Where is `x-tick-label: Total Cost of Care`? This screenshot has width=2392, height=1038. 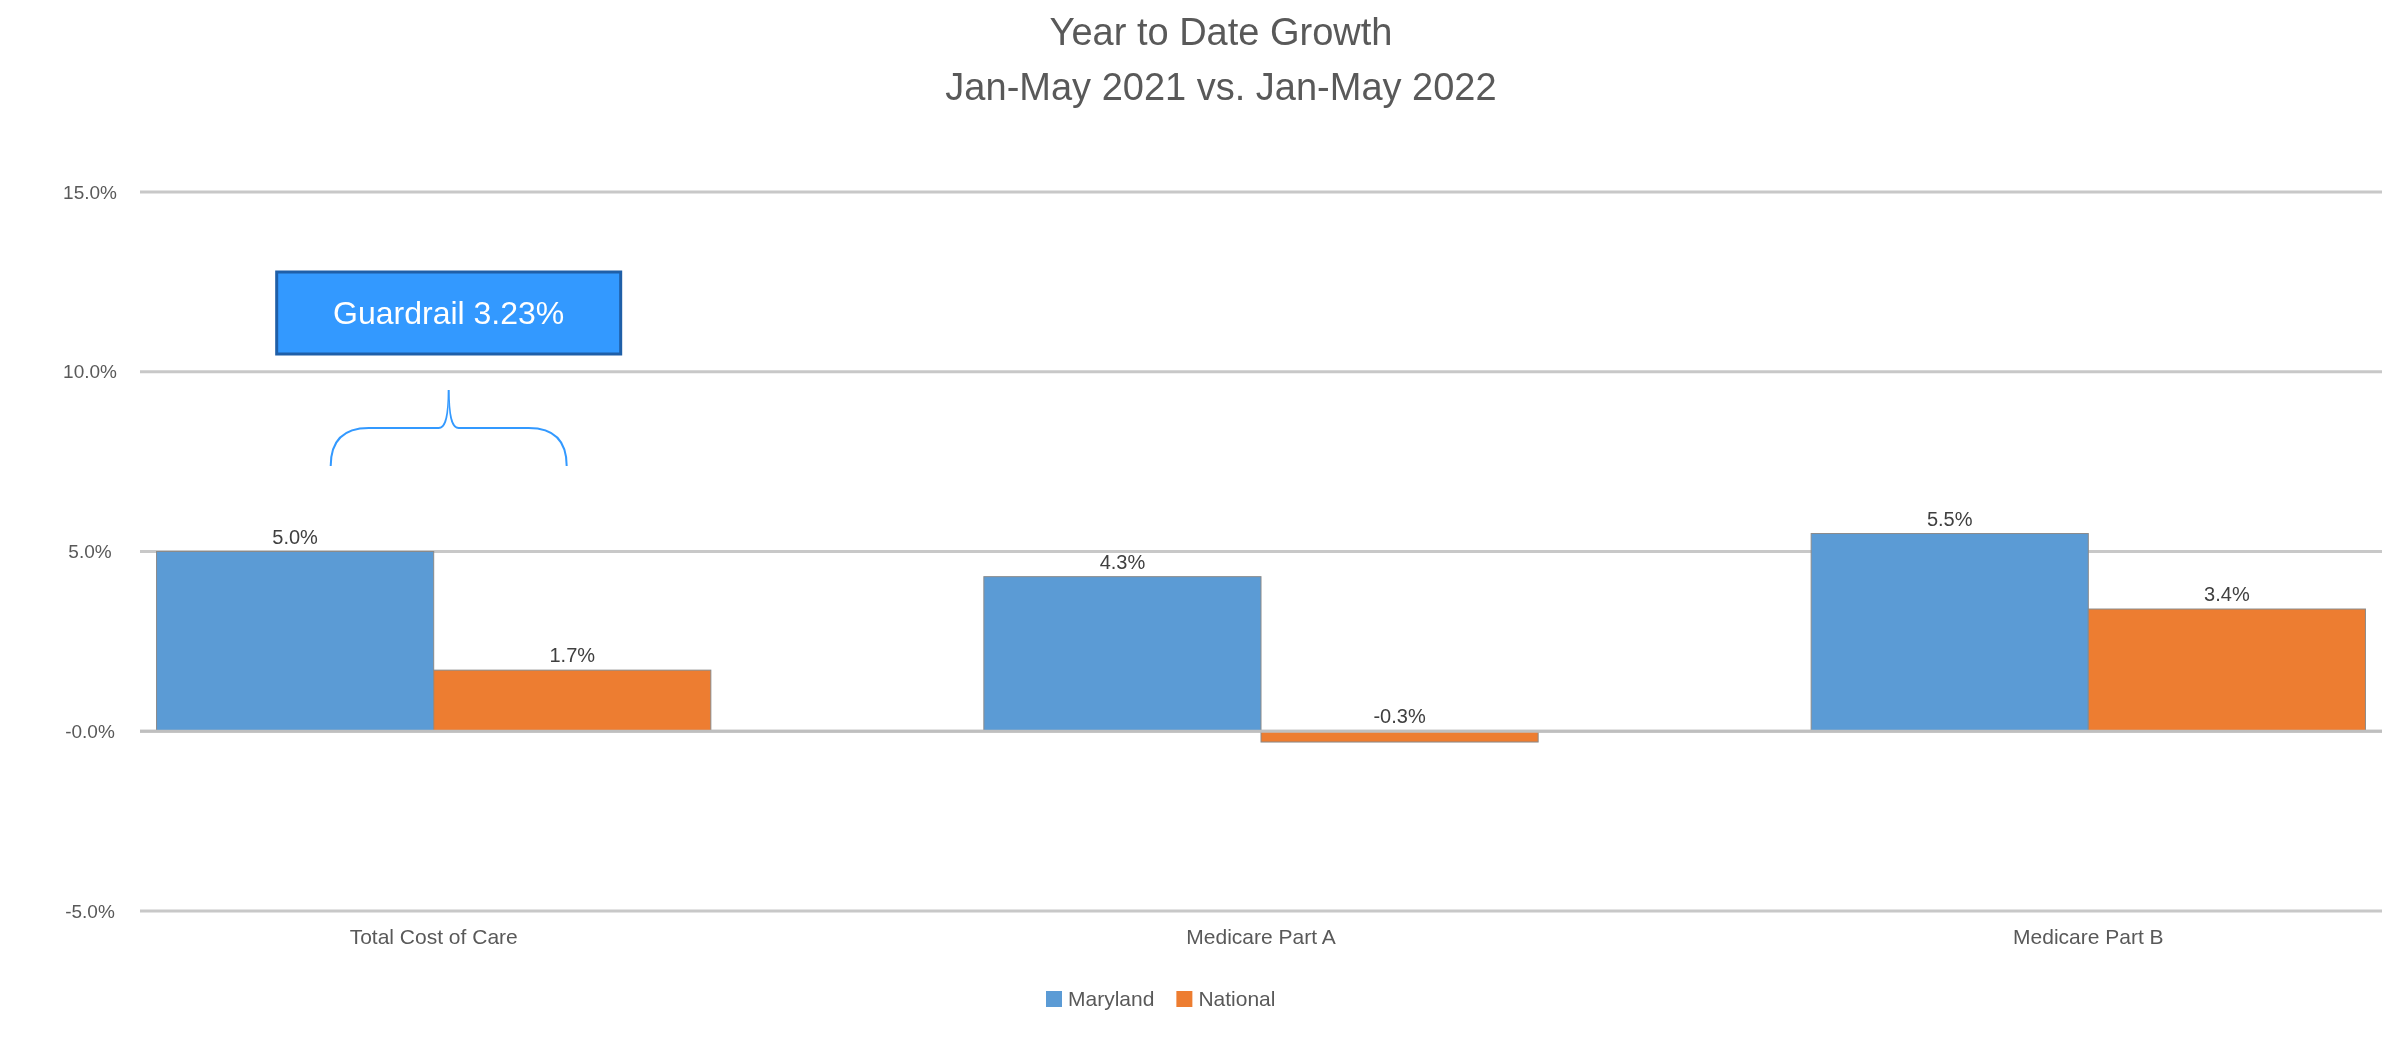
x-tick-label: Total Cost of Care is located at coordinates (433, 936).